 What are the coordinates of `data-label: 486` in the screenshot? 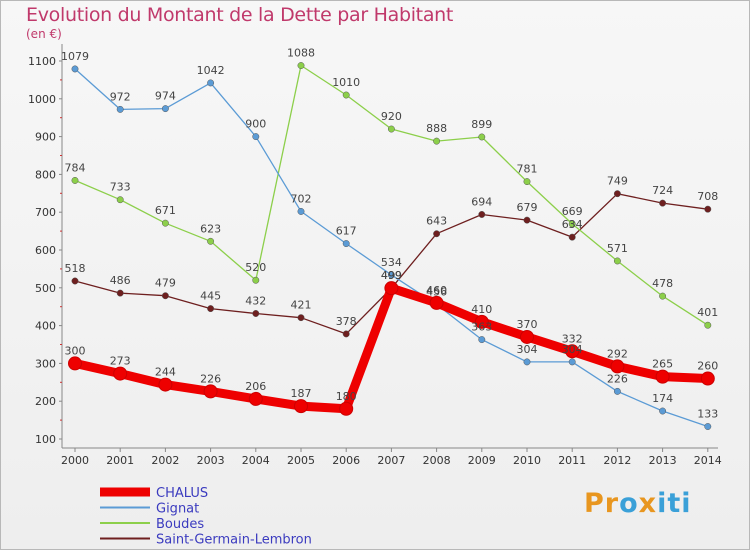 It's located at (120, 280).